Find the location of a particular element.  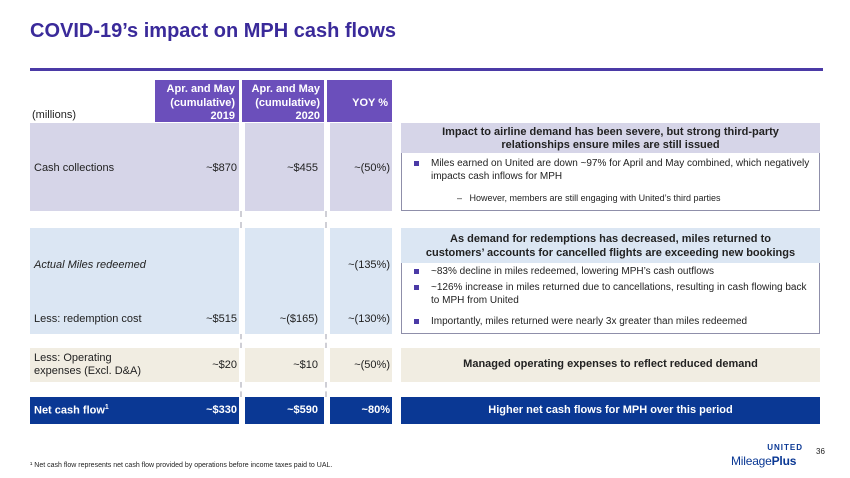

miles-yoy-value: ~(135%) is located at coordinates (369, 265).